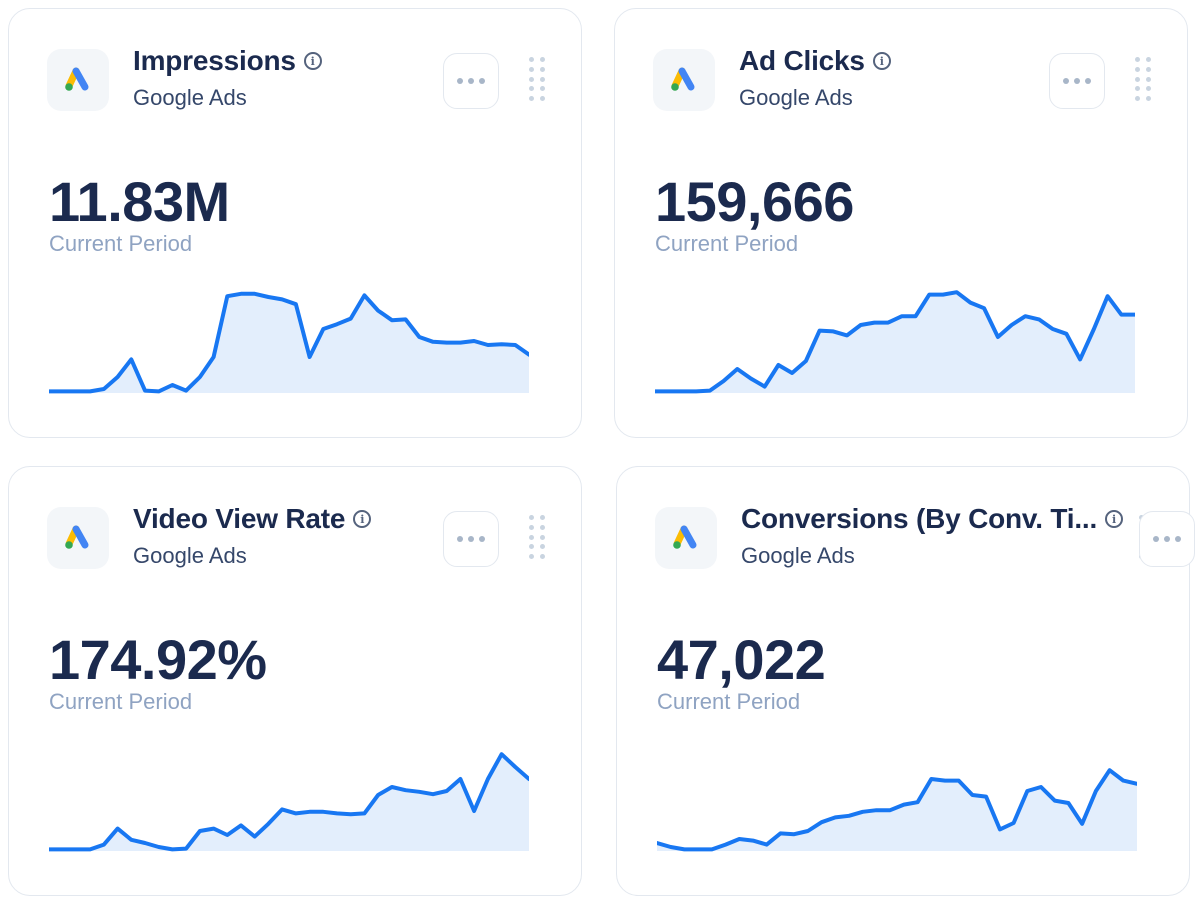 This screenshot has height=904, width=1200. I want to click on card-title-row: Ad Clicks i, so click(815, 61).